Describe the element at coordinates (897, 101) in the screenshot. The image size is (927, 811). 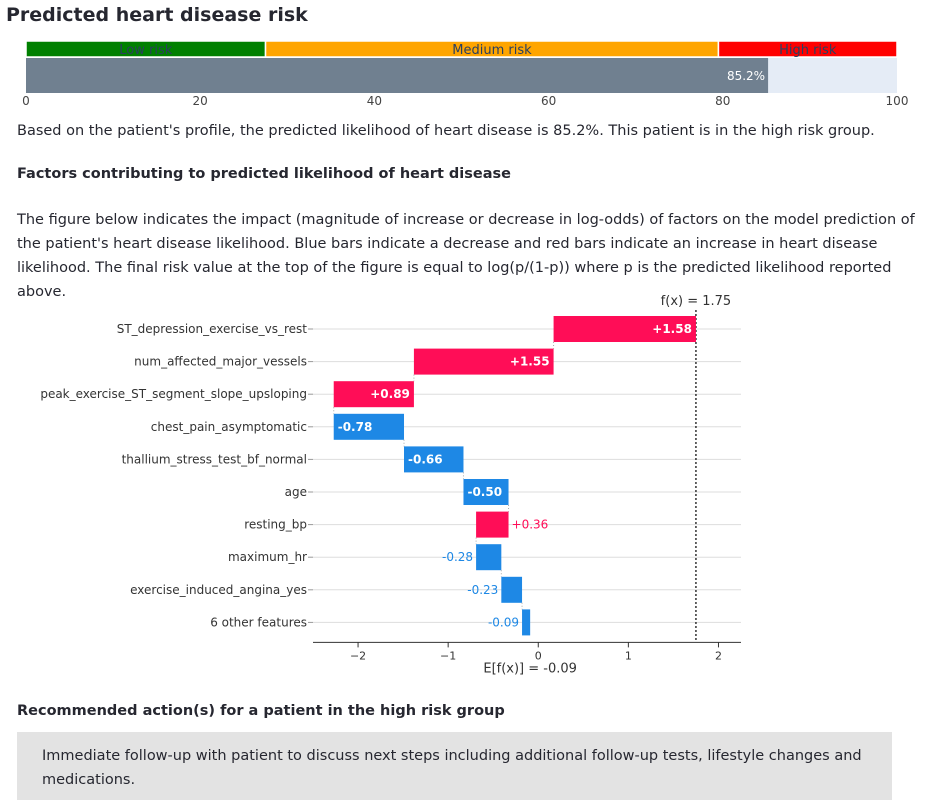
I see `gauge-tick-5: 100` at that location.